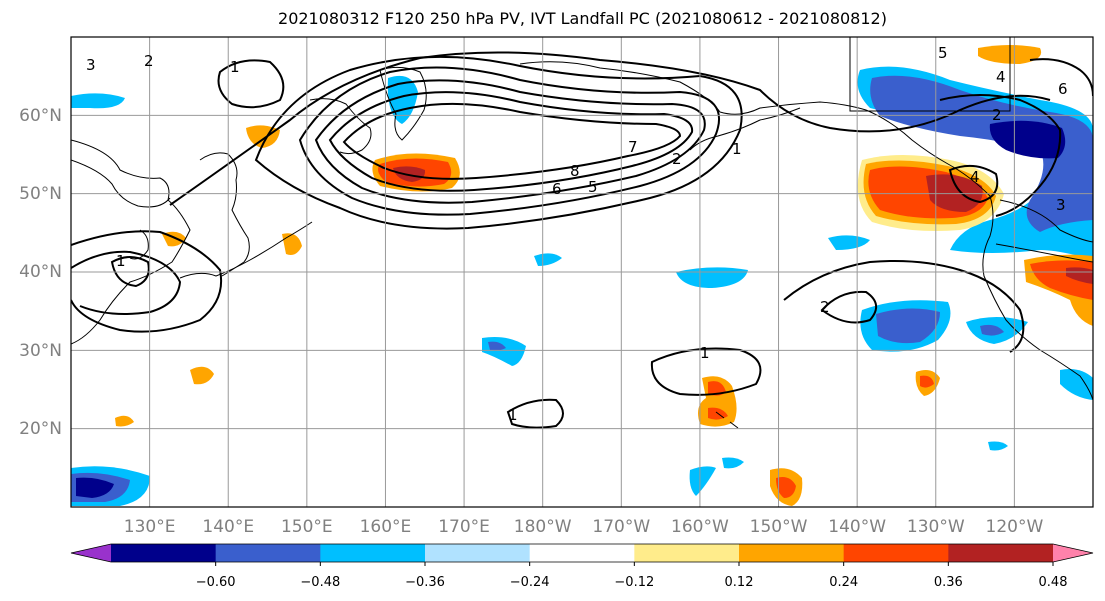 The height and width of the screenshot is (601, 1105). What do you see at coordinates (40, 194) in the screenshot?
I see `lat-tick-label: 50°N` at bounding box center [40, 194].